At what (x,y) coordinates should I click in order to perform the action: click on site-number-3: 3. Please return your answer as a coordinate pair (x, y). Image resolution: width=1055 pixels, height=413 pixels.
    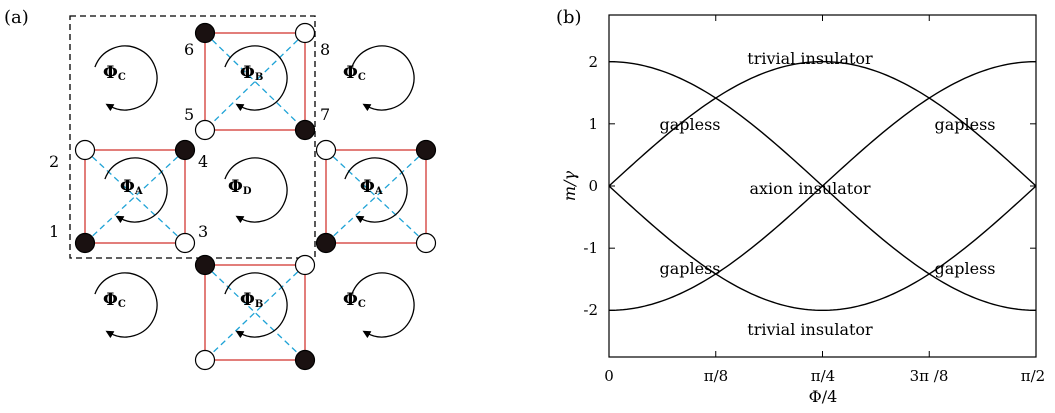
    Looking at the image, I should click on (203, 231).